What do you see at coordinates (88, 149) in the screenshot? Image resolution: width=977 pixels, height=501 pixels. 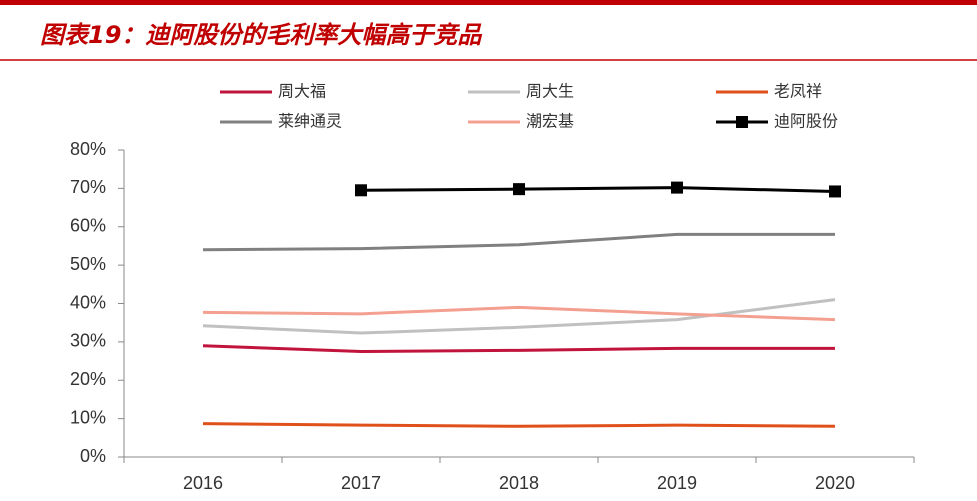 I see `y-tick-label: 80%` at bounding box center [88, 149].